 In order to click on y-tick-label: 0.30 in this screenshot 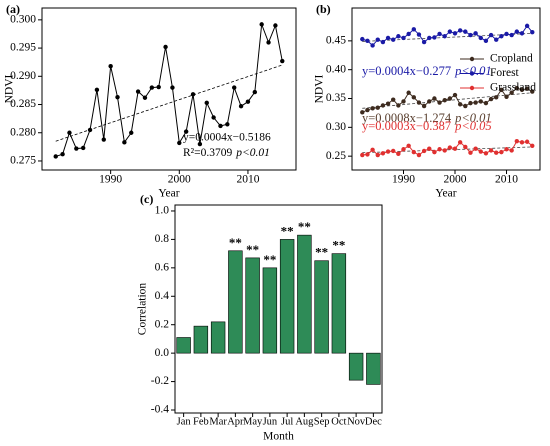, I will do `click(336, 127)`.